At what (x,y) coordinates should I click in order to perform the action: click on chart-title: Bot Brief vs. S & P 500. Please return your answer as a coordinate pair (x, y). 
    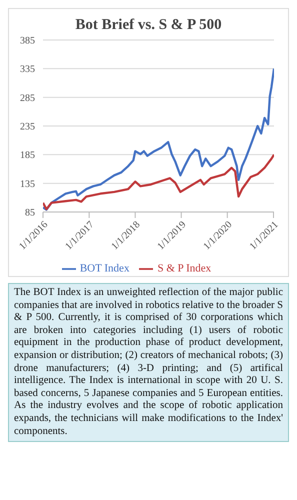
    Looking at the image, I should click on (148, 25).